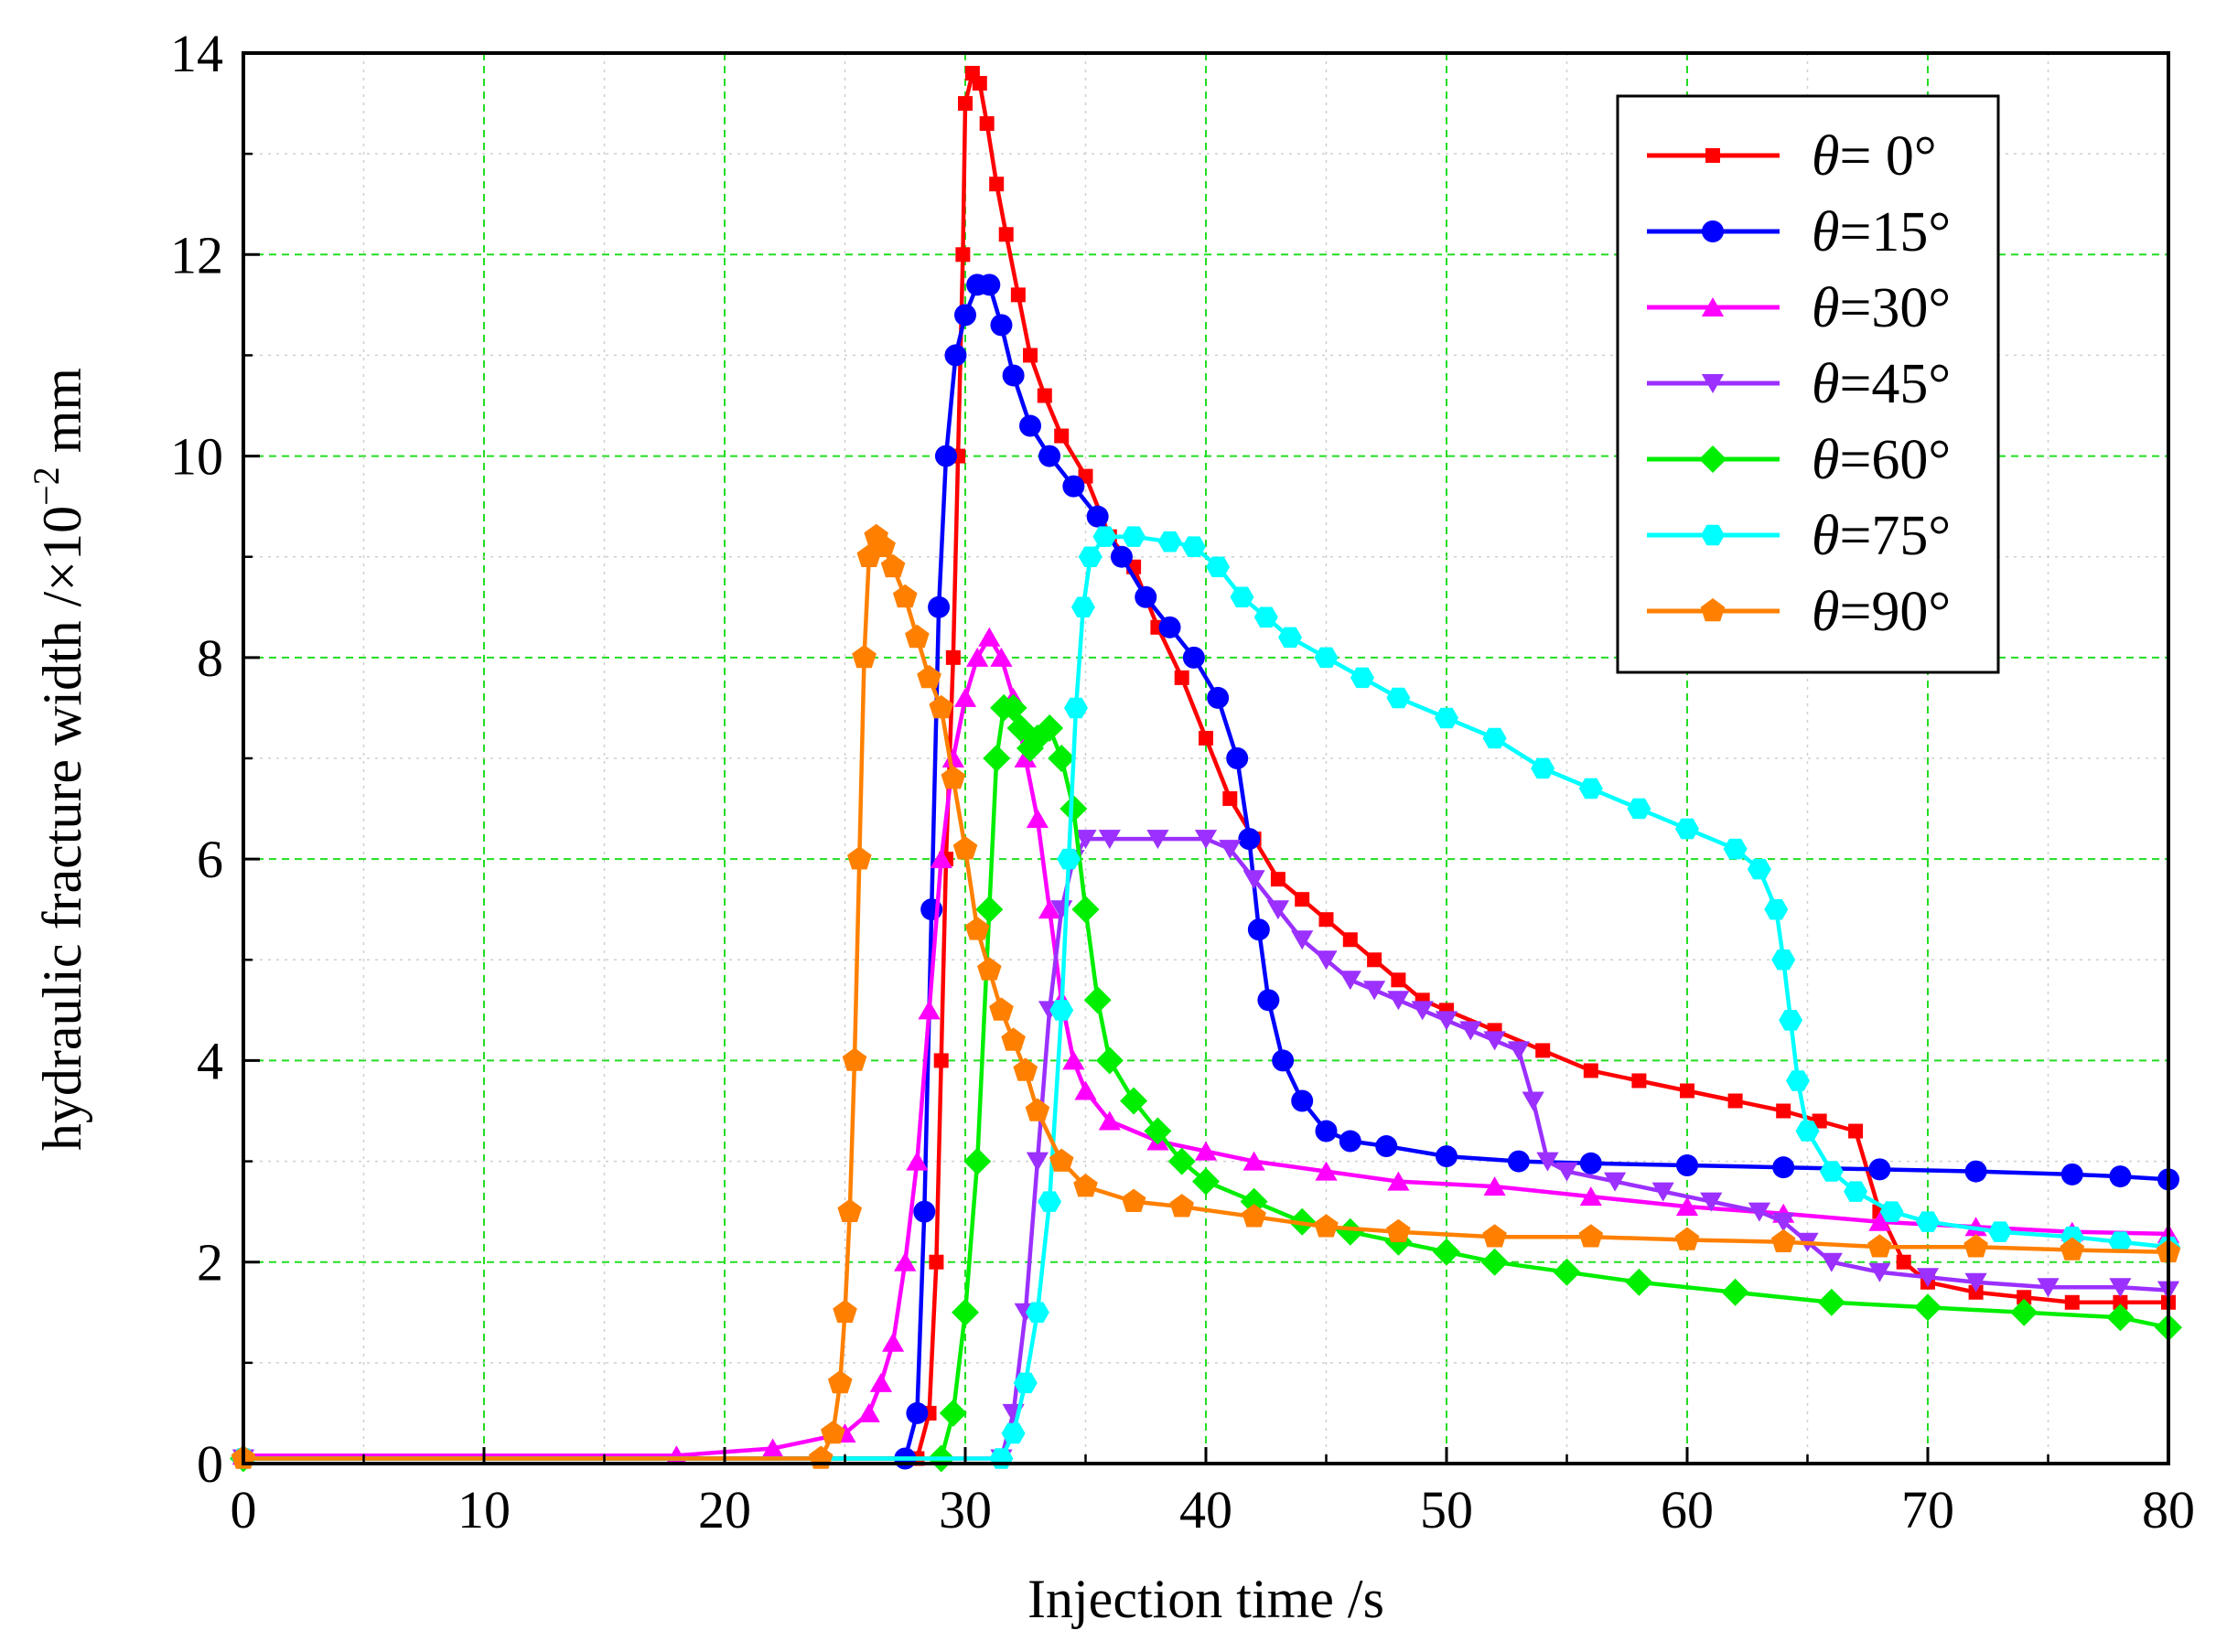  Describe the element at coordinates (1446, 1509) in the screenshot. I see `x-tick-label: 50` at that location.